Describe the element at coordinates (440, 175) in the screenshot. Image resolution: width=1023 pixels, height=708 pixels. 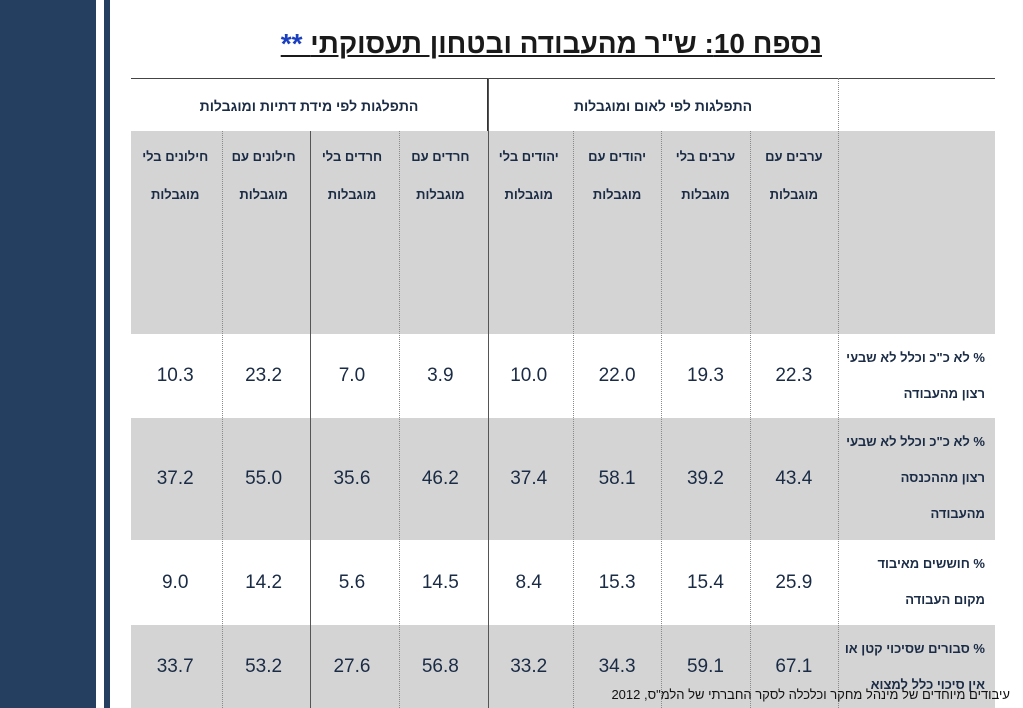
I see `column-header: חרדים עם מוגבלות` at that location.